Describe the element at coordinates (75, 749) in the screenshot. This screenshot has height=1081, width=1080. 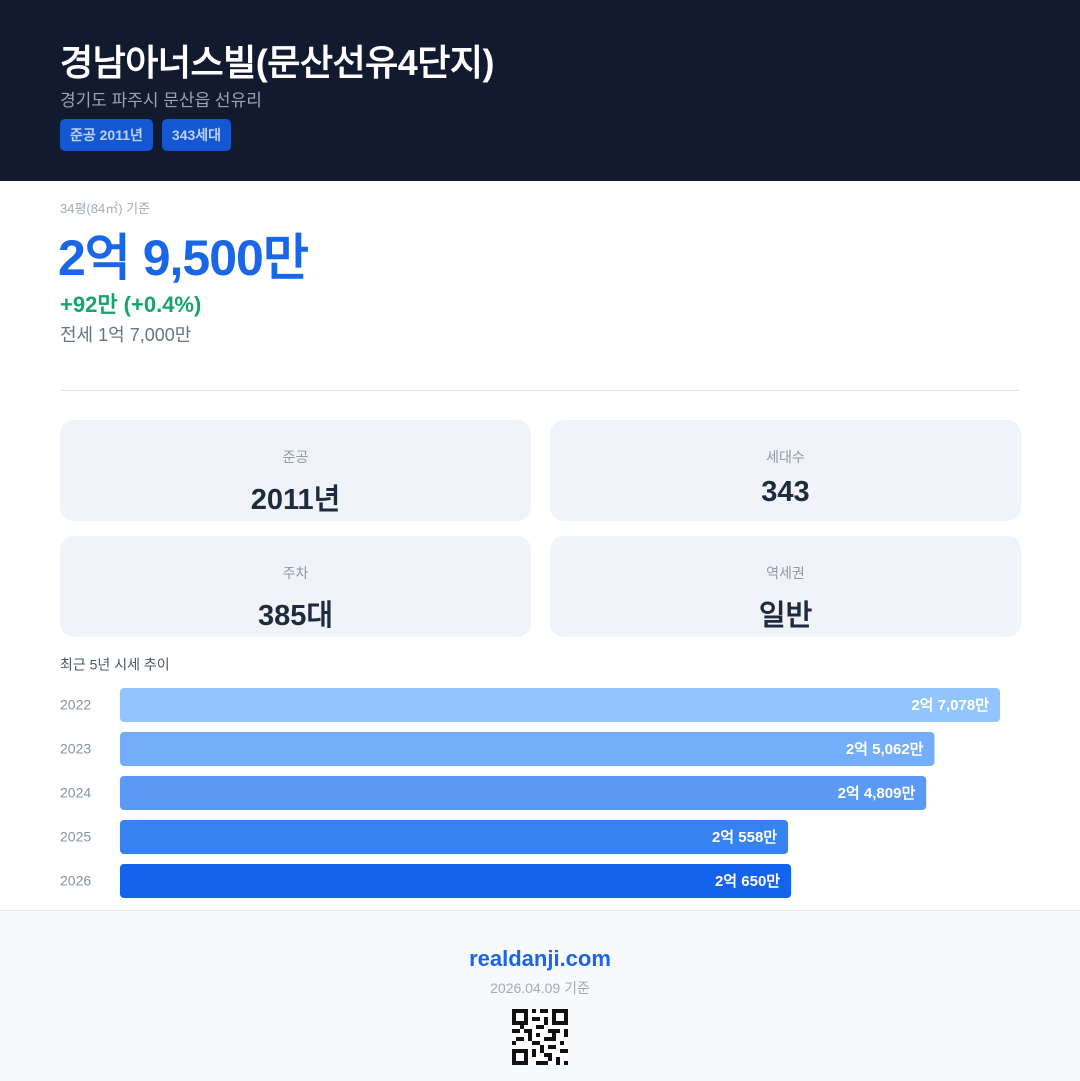
I see `y-tick-label: 2023` at that location.